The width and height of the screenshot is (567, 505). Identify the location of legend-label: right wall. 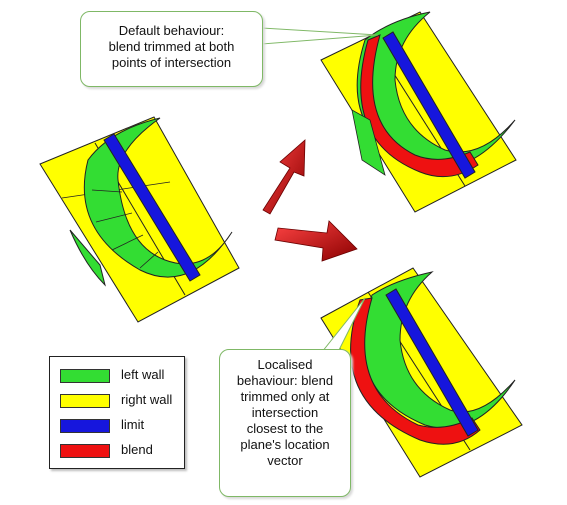
(147, 399).